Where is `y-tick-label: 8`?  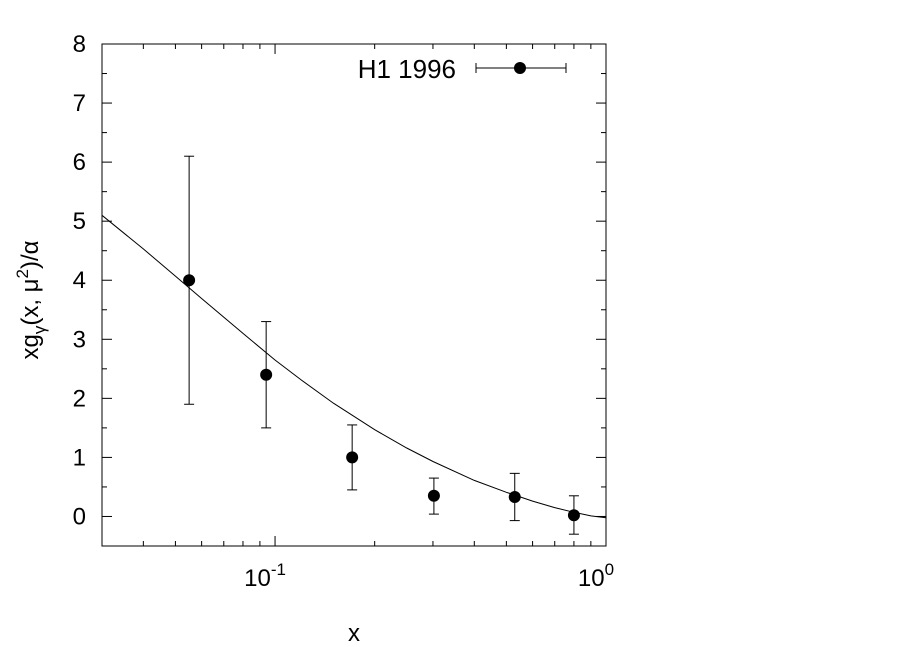
y-tick-label: 8 is located at coordinates (79, 44).